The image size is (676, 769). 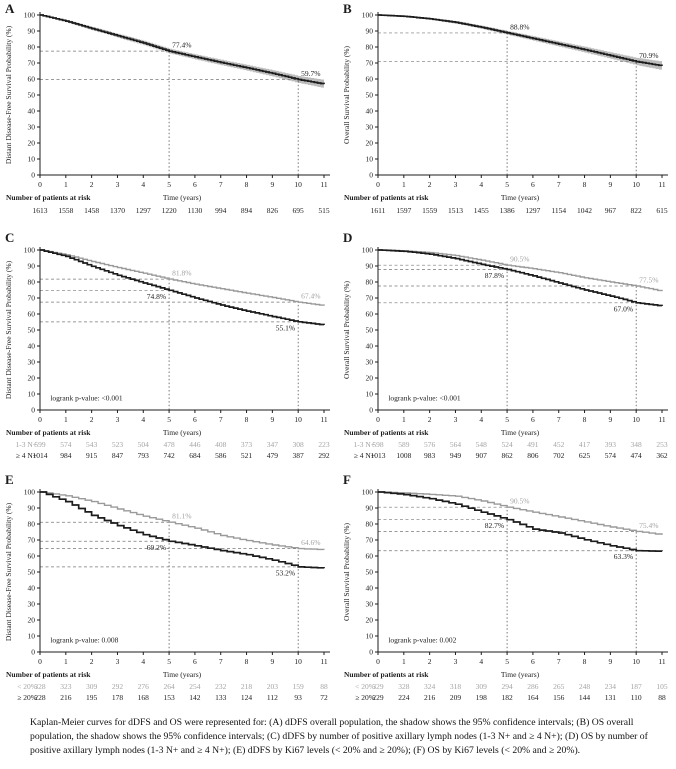 What do you see at coordinates (40, 455) in the screenshot?
I see `risk-count: 1014` at bounding box center [40, 455].